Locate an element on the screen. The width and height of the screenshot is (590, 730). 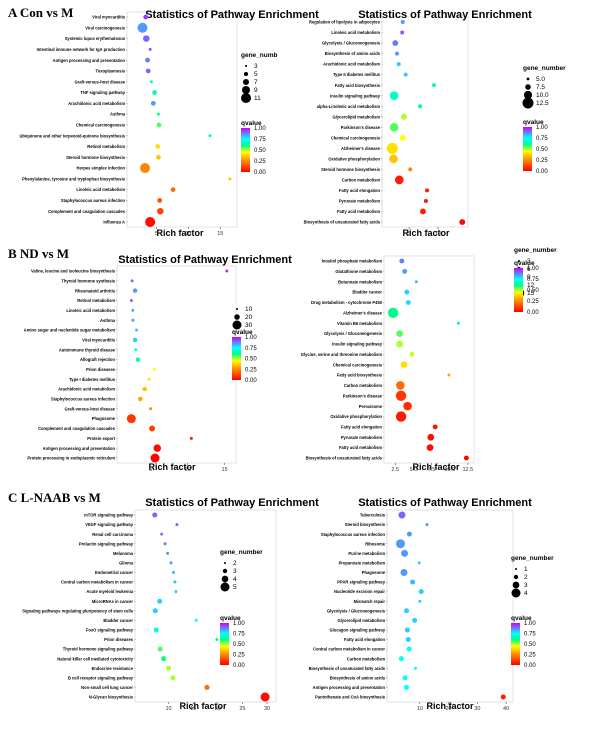
pathway-label: Parkinson's disease is located at coordinates (363, 395).